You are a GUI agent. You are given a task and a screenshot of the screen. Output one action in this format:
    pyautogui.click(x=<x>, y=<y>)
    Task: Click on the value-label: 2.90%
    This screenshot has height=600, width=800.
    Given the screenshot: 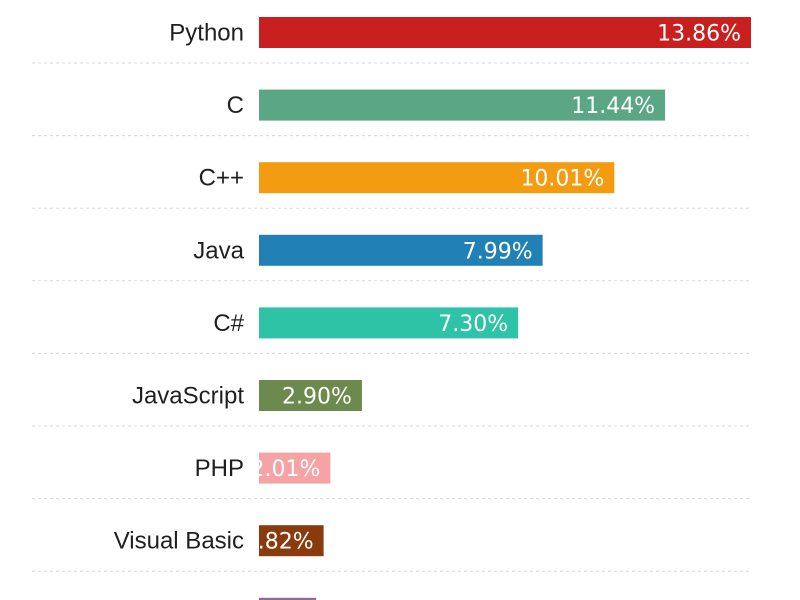 What is the action you would take?
    pyautogui.click(x=317, y=397)
    